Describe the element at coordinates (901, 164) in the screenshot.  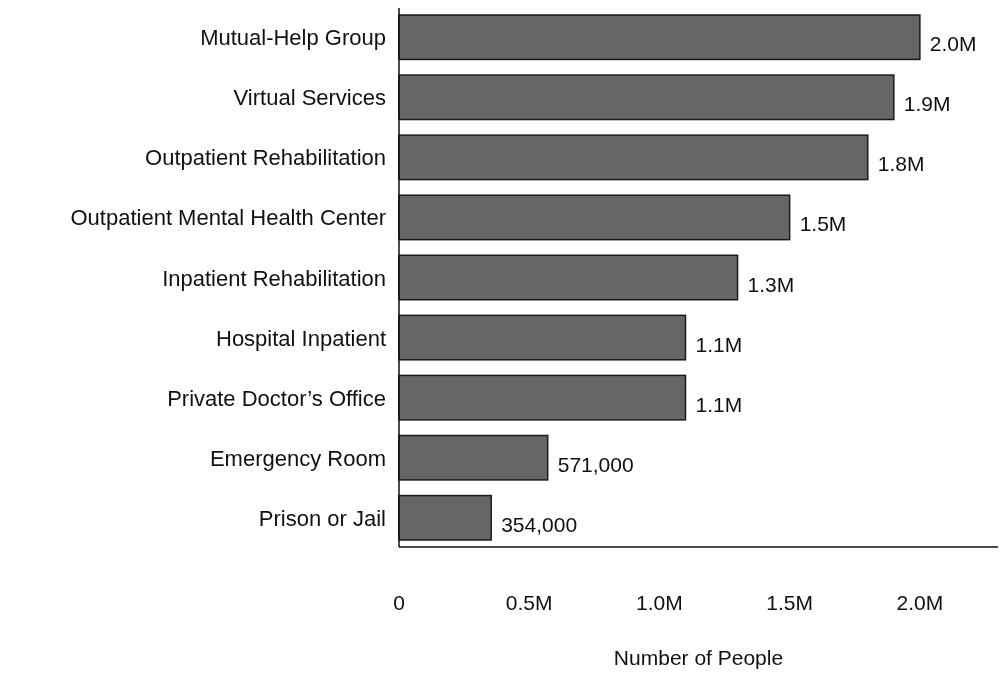
I see `data-label: 1.8M` at that location.